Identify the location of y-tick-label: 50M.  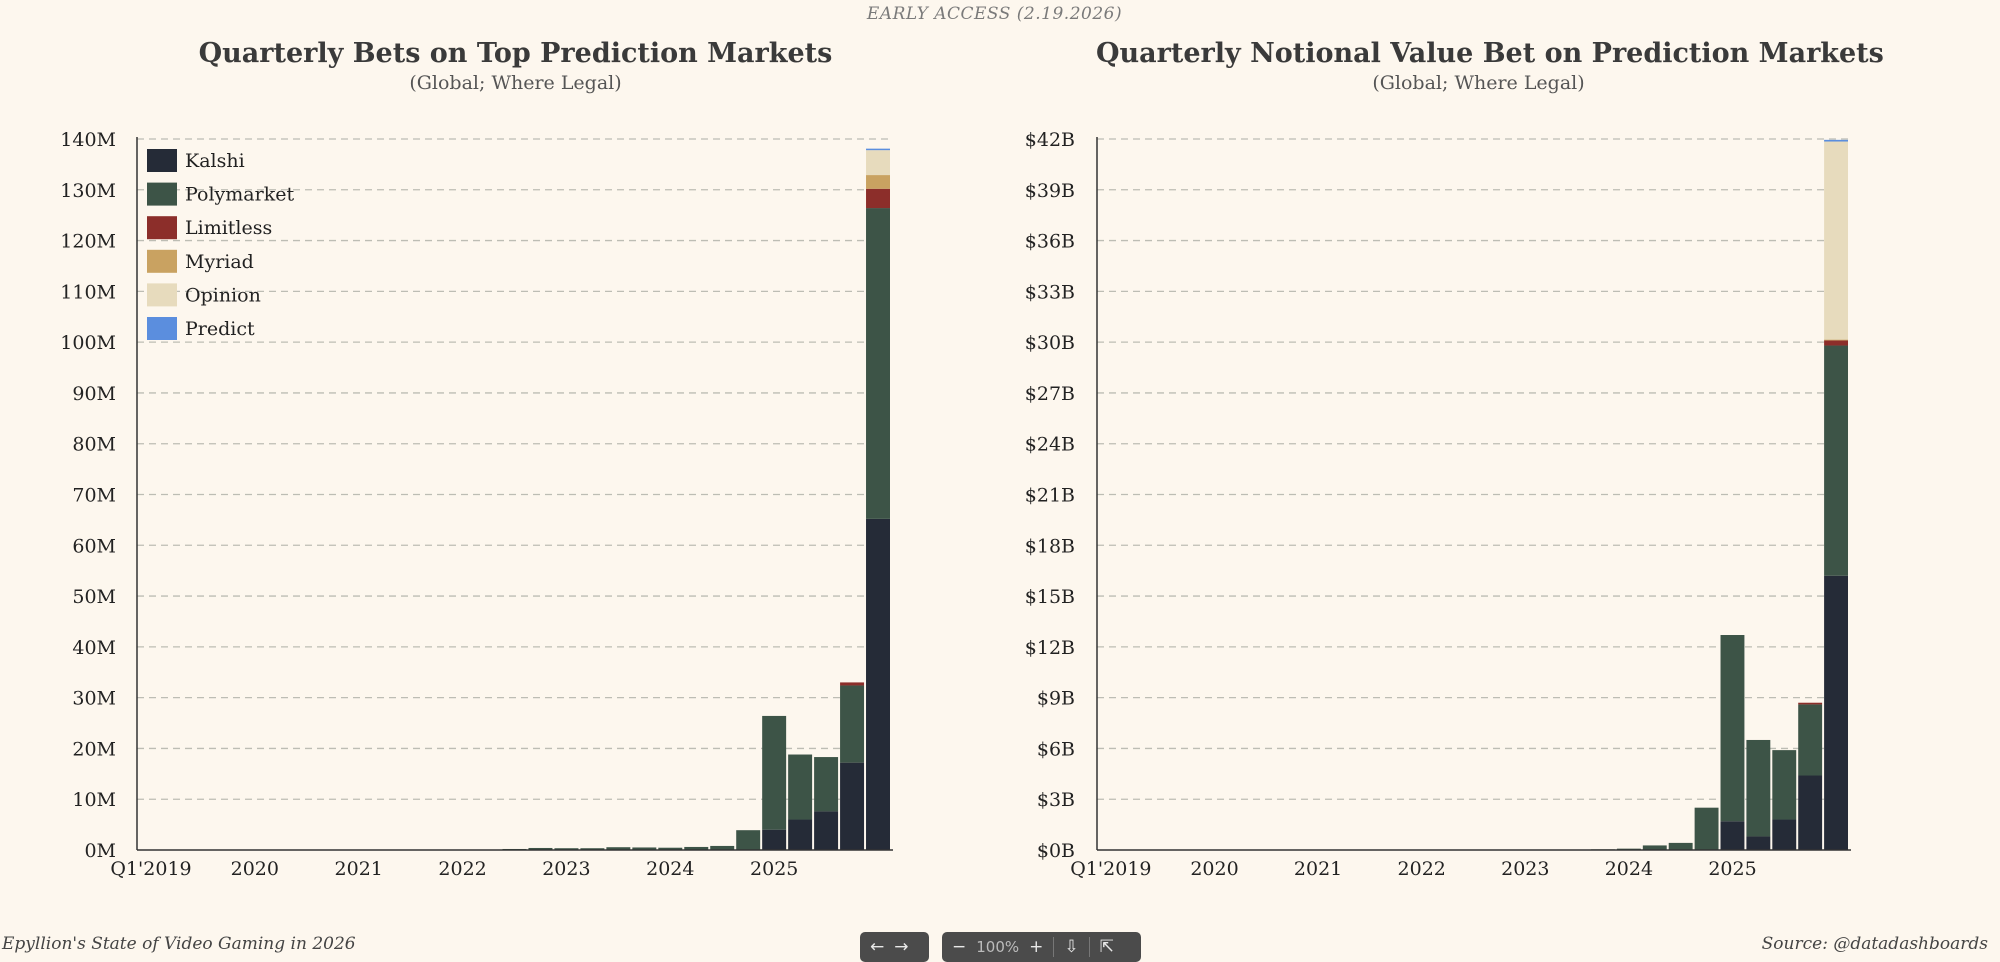
(94, 597).